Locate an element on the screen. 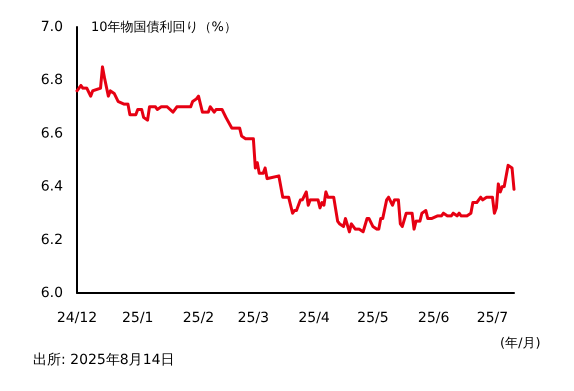 The height and width of the screenshot is (391, 574). x-axis-title: (年/月) is located at coordinates (520, 343).